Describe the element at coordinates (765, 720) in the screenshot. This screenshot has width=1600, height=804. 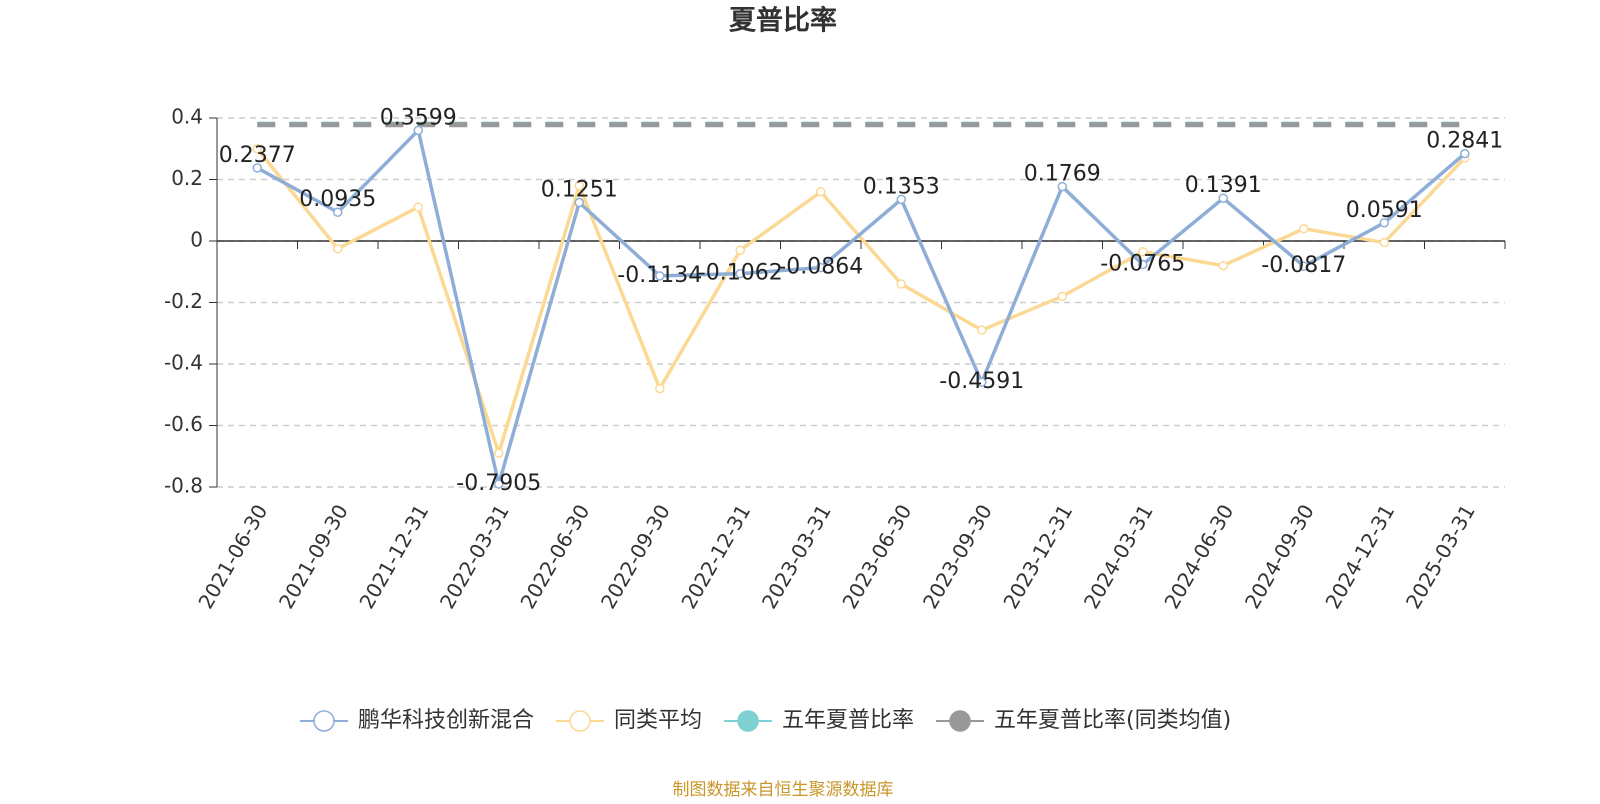
I see `legend: 鹏华科技创新混合 同类平均 五年夏普比率 五年夏普比率(同类均值)` at that location.